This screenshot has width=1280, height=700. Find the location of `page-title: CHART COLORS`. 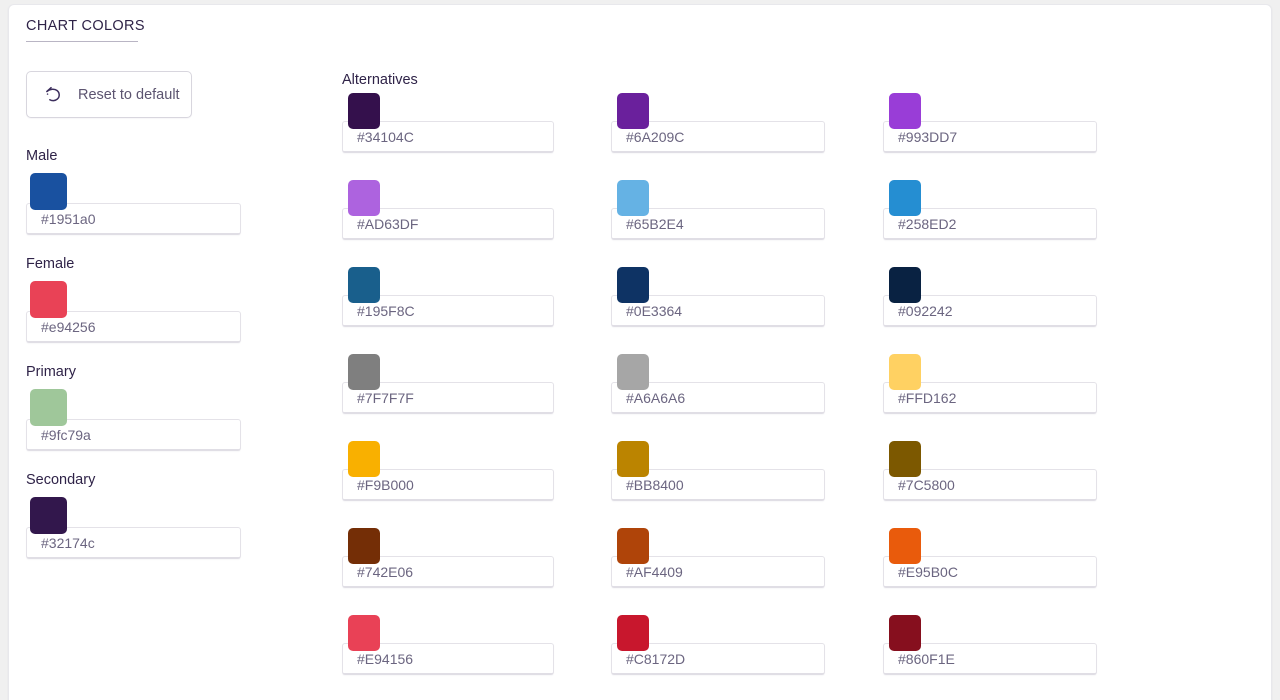

page-title: CHART COLORS is located at coordinates (85, 26).